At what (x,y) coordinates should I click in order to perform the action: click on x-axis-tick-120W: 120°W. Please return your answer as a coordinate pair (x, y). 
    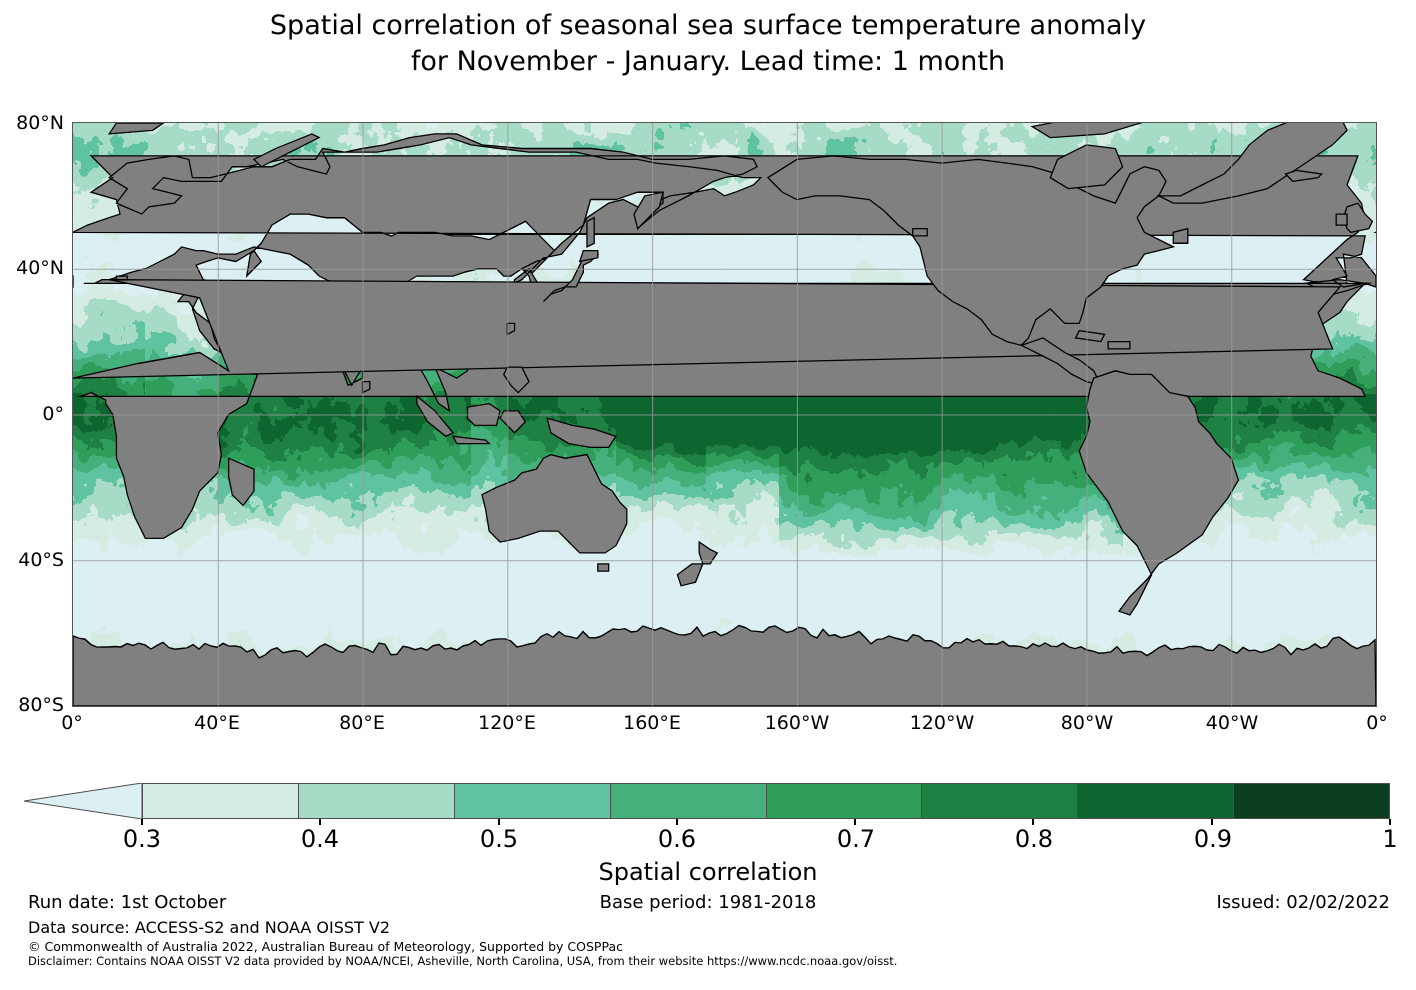
    Looking at the image, I should click on (942, 723).